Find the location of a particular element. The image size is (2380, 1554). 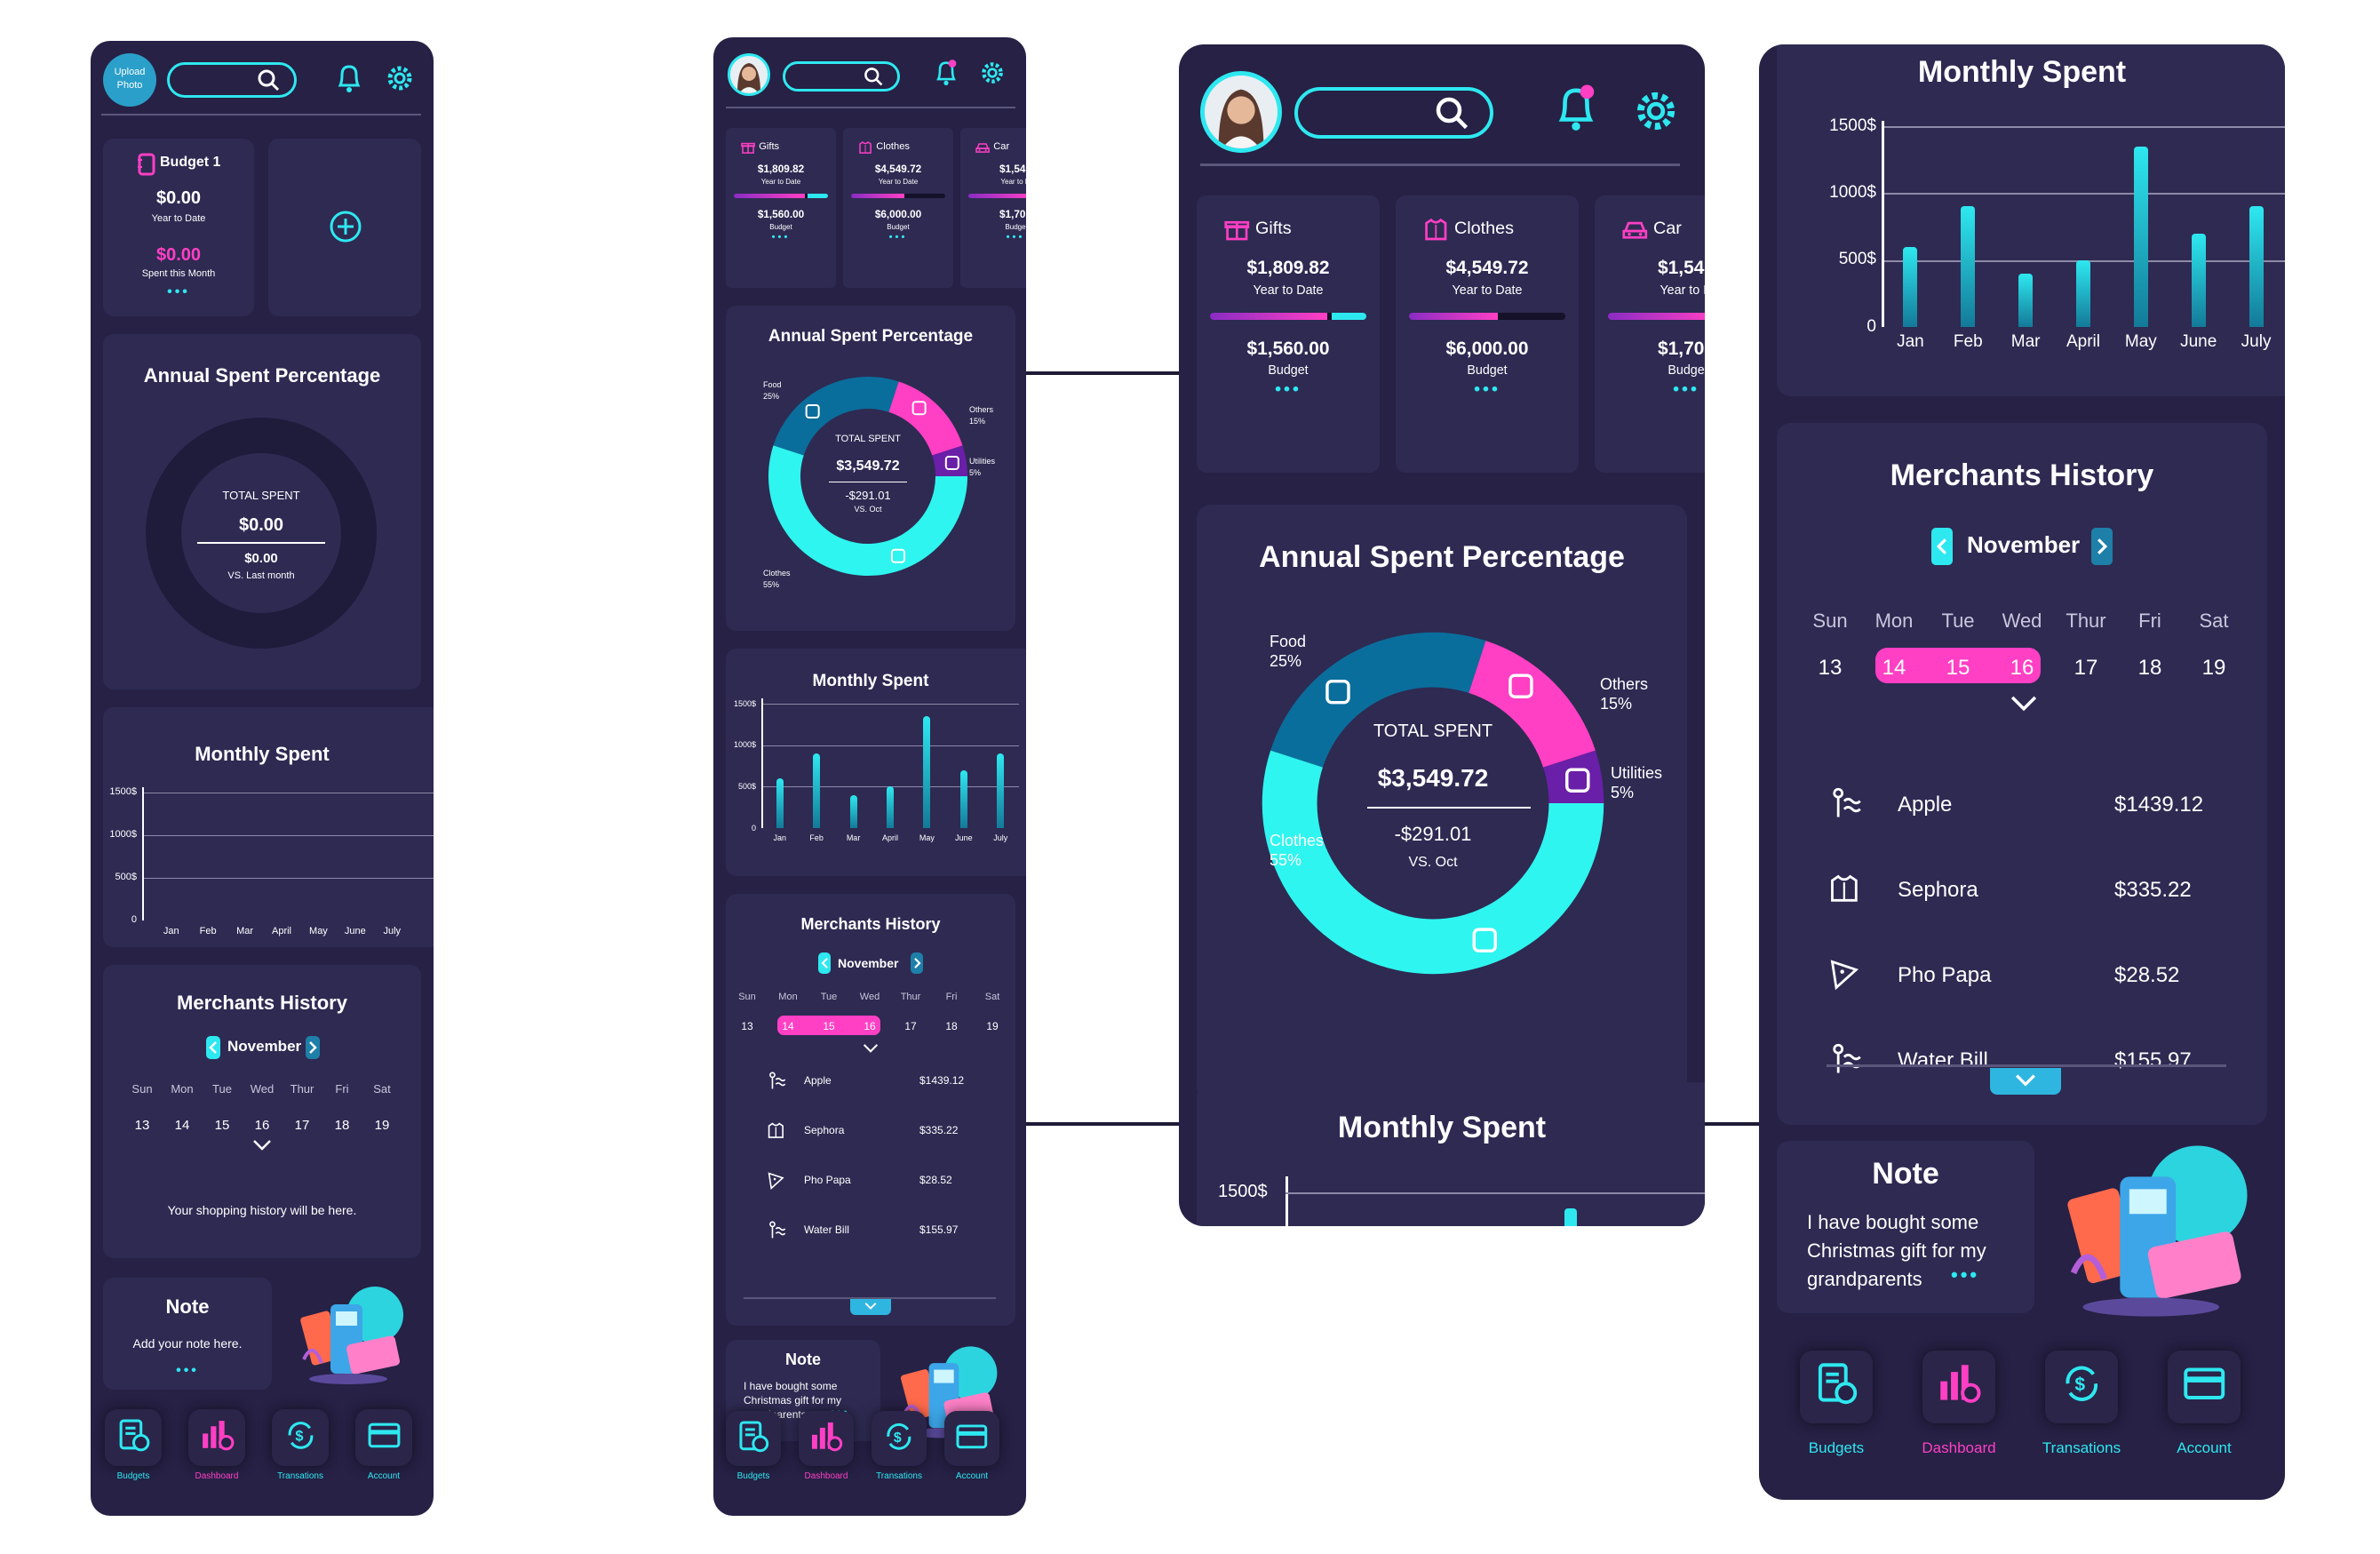

donut-segment-food is located at coordinates (836, 417).